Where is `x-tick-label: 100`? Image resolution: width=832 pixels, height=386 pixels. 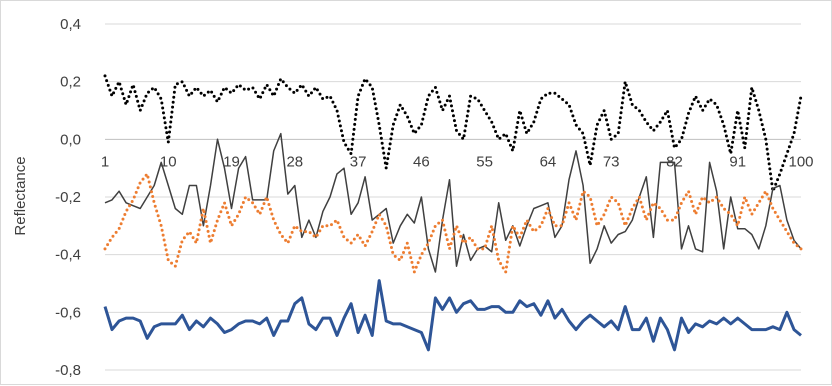 x-tick-label: 100 is located at coordinates (800, 161).